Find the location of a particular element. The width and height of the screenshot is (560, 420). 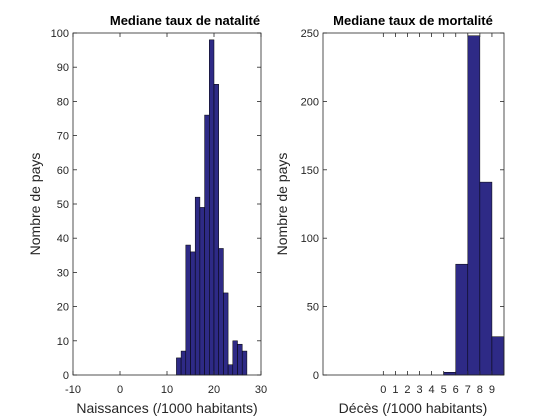

natality-y-tick-label: 70 is located at coordinates (63, 137).